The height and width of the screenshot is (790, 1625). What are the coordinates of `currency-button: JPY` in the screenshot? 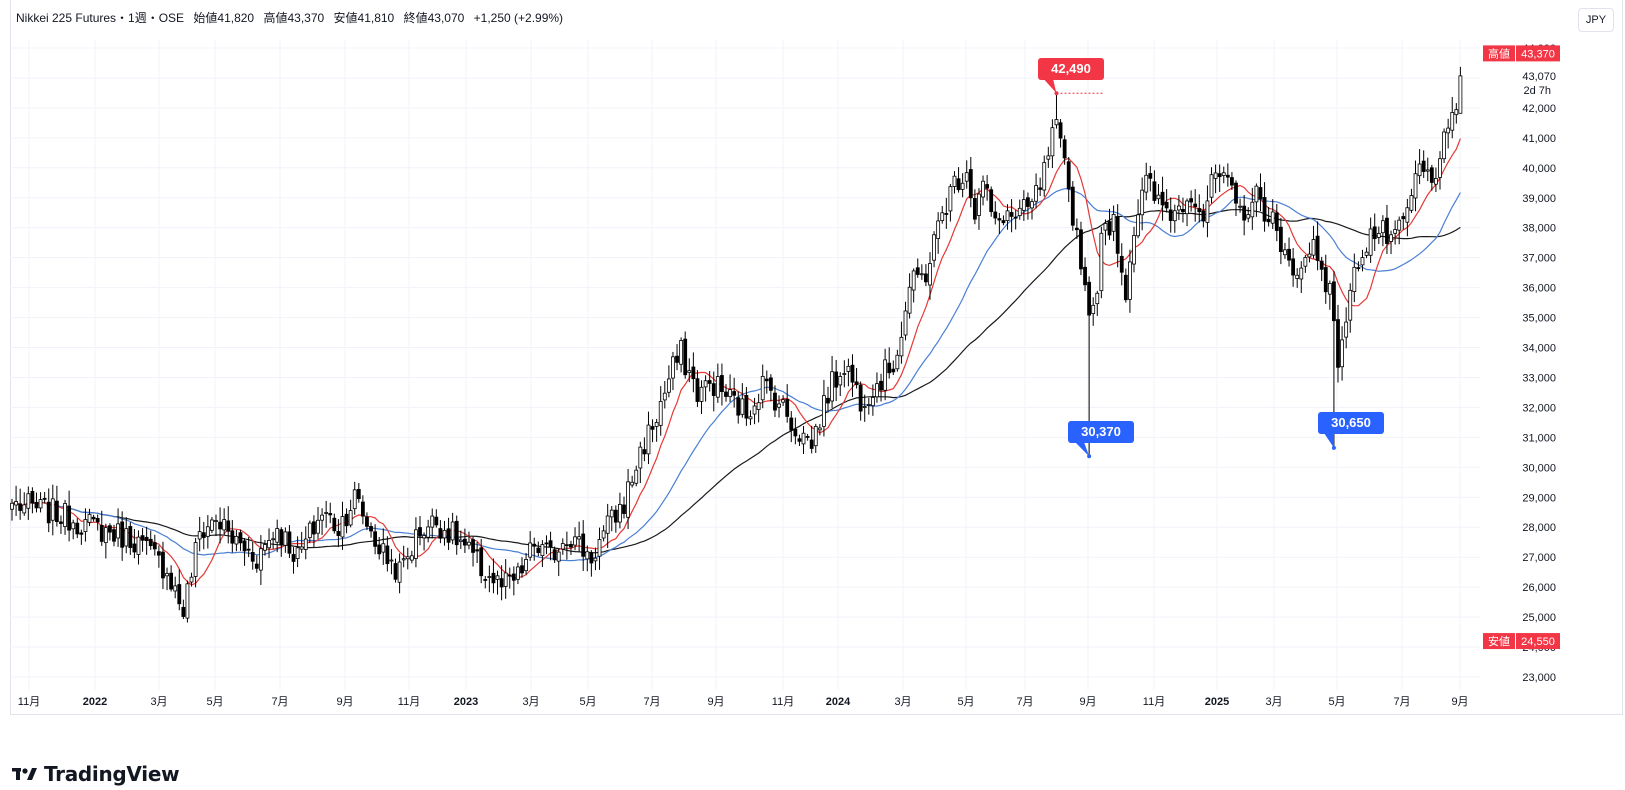 It's located at (1596, 20).